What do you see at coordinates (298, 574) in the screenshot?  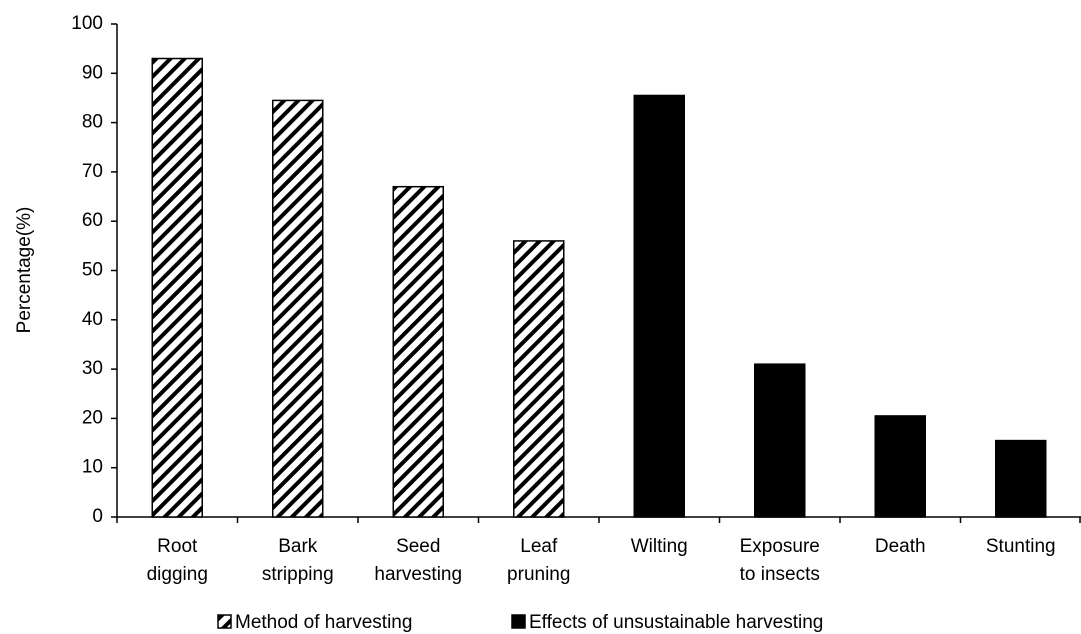 I see `x-tick-label: stripping` at bounding box center [298, 574].